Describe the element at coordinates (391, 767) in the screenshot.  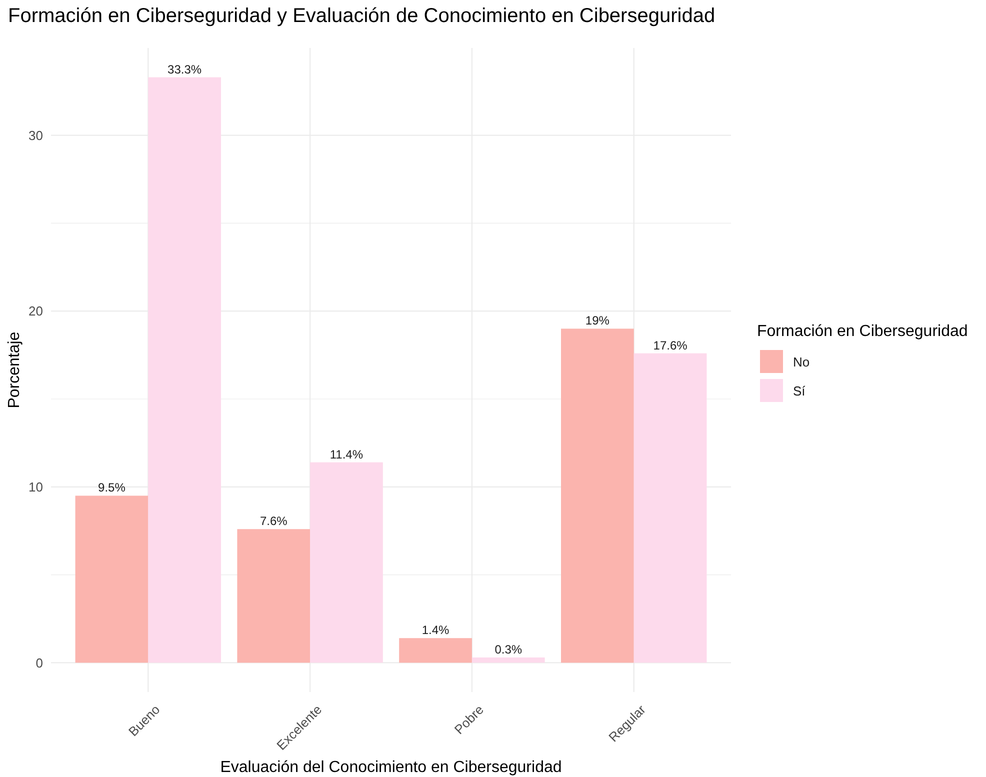
I see `x-axis-title: Evaluación del Conocimiento en Ciberseguridad` at that location.